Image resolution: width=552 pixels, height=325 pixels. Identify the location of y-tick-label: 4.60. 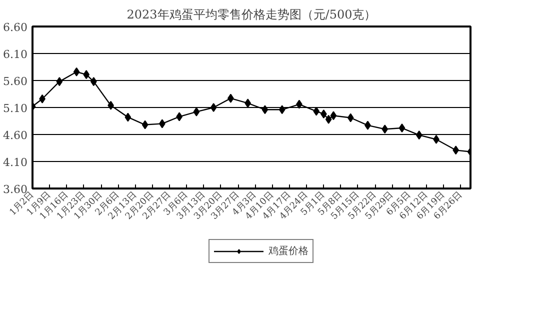
(15, 135).